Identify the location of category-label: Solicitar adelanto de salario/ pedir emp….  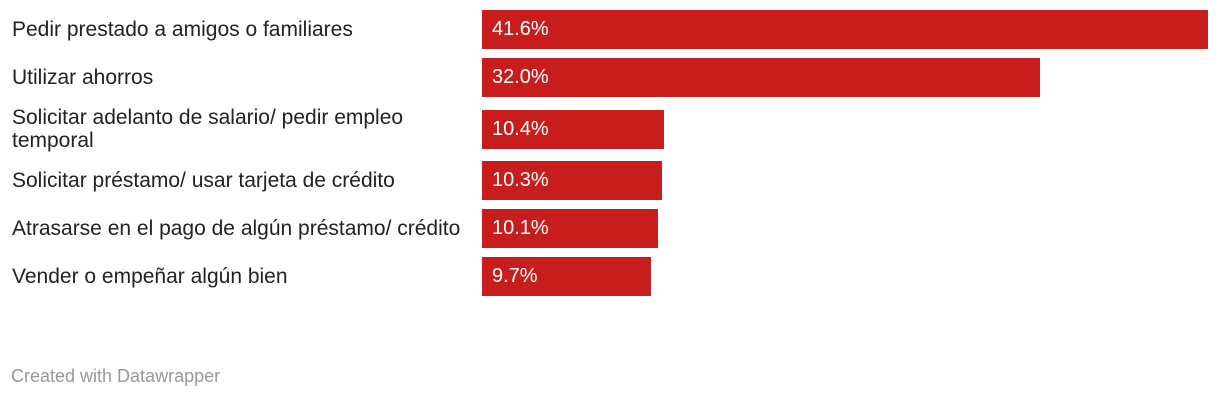
(208, 129).